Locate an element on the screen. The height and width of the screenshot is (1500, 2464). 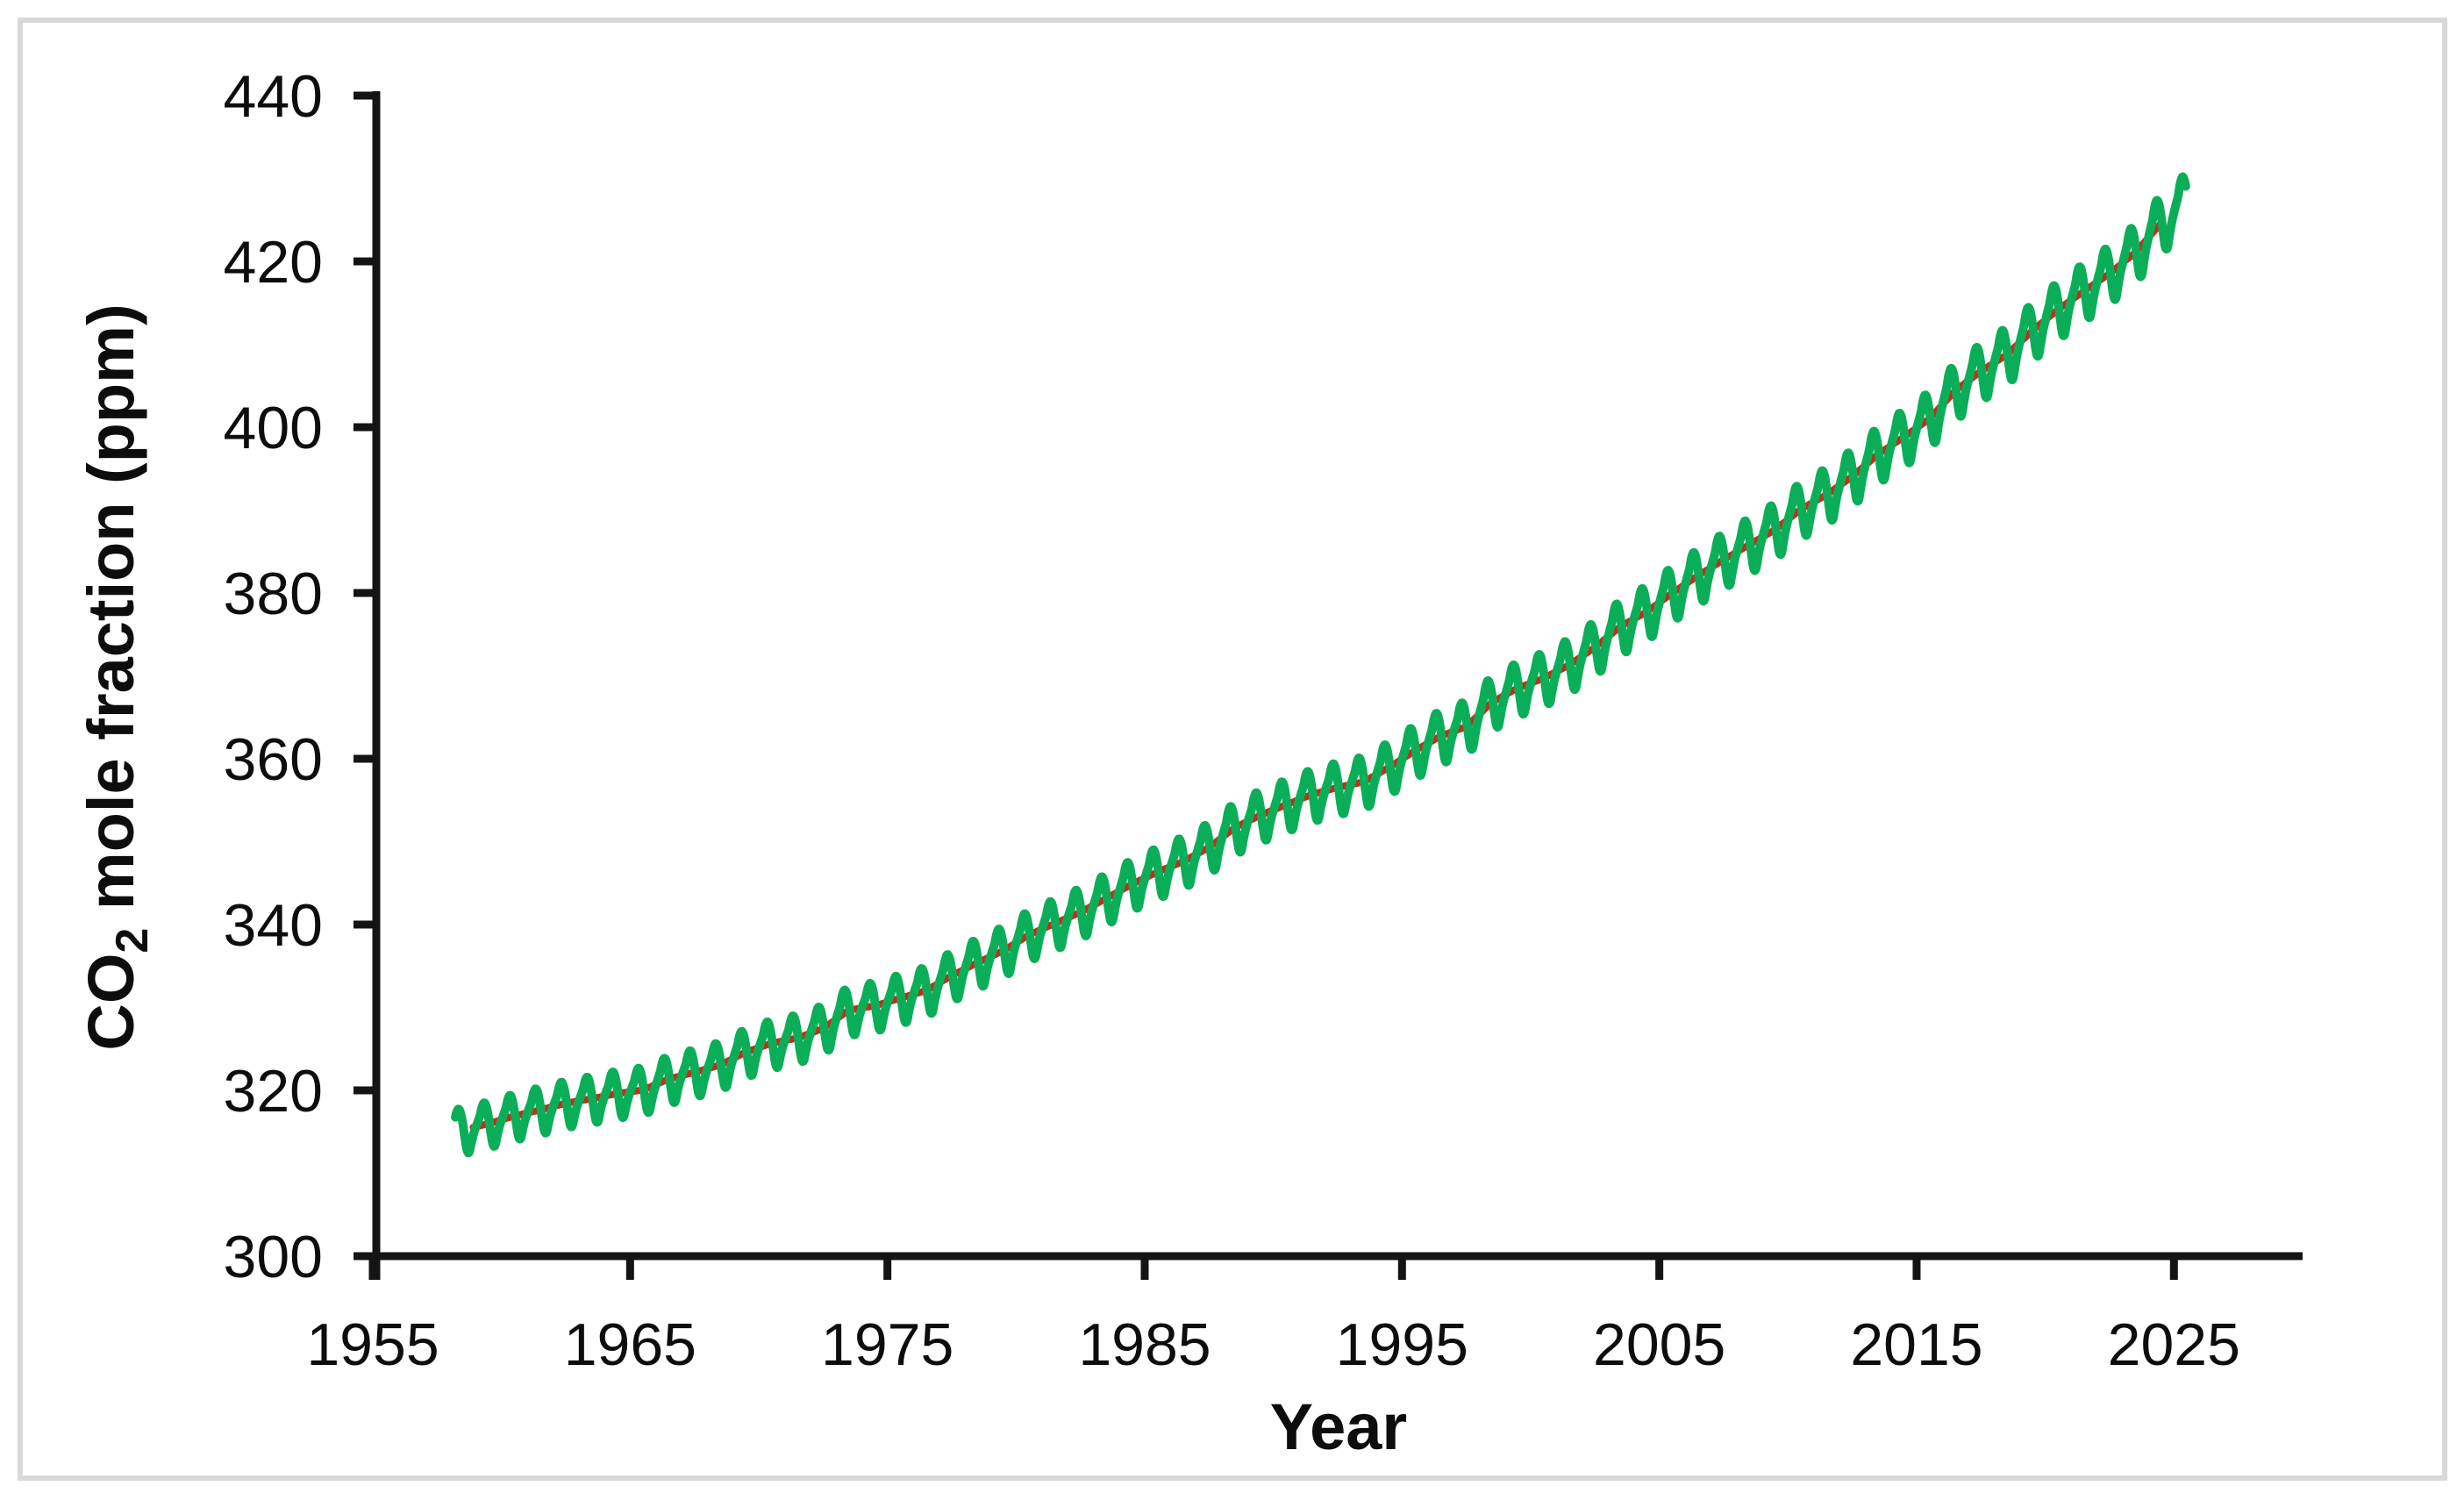
y-tick-label: 440 is located at coordinates (273, 96).